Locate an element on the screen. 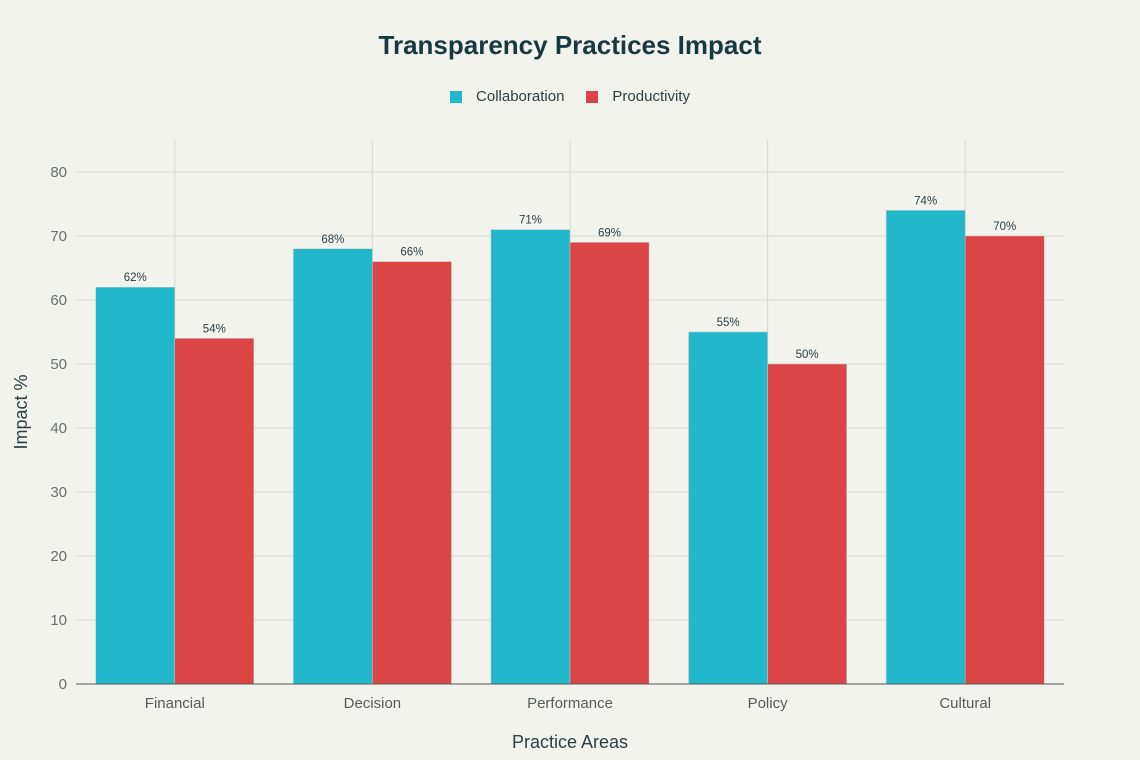 Image resolution: width=1140 pixels, height=760 pixels. y-tick-label: 30 is located at coordinates (58, 492).